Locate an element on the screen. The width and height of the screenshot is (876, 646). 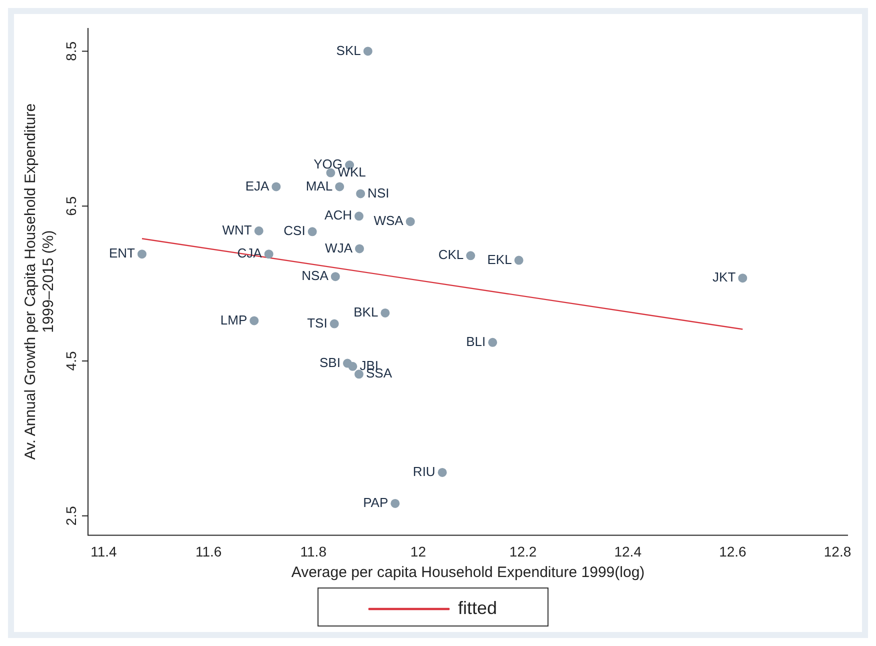
y-tick-label: 6.5 is located at coordinates (70, 206).